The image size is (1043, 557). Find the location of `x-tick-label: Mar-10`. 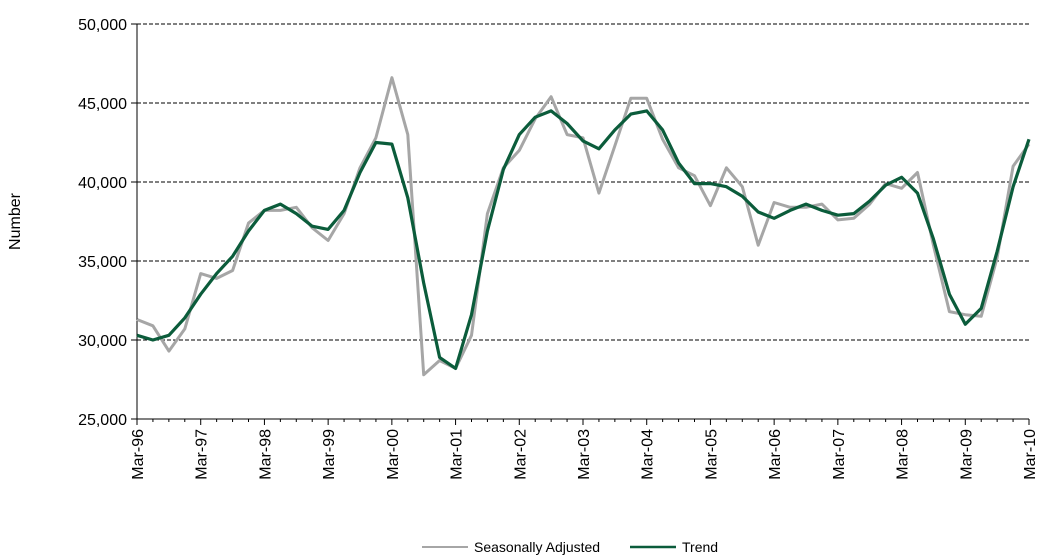

x-tick-label: Mar-10 is located at coordinates (1030, 454).